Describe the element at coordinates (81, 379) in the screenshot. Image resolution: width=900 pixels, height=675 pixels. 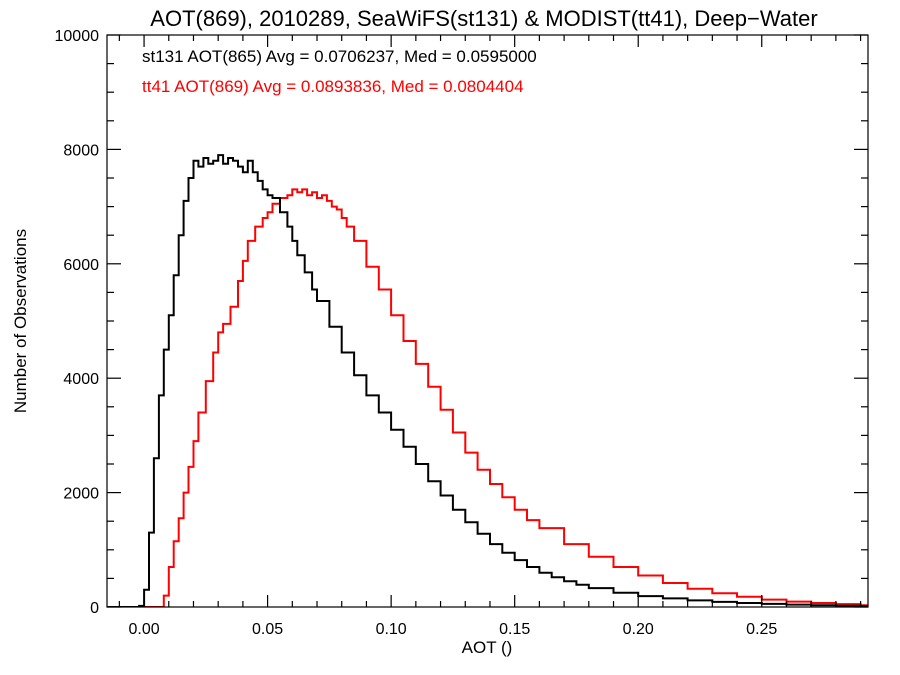
I see `y-tick-label: 4000` at that location.